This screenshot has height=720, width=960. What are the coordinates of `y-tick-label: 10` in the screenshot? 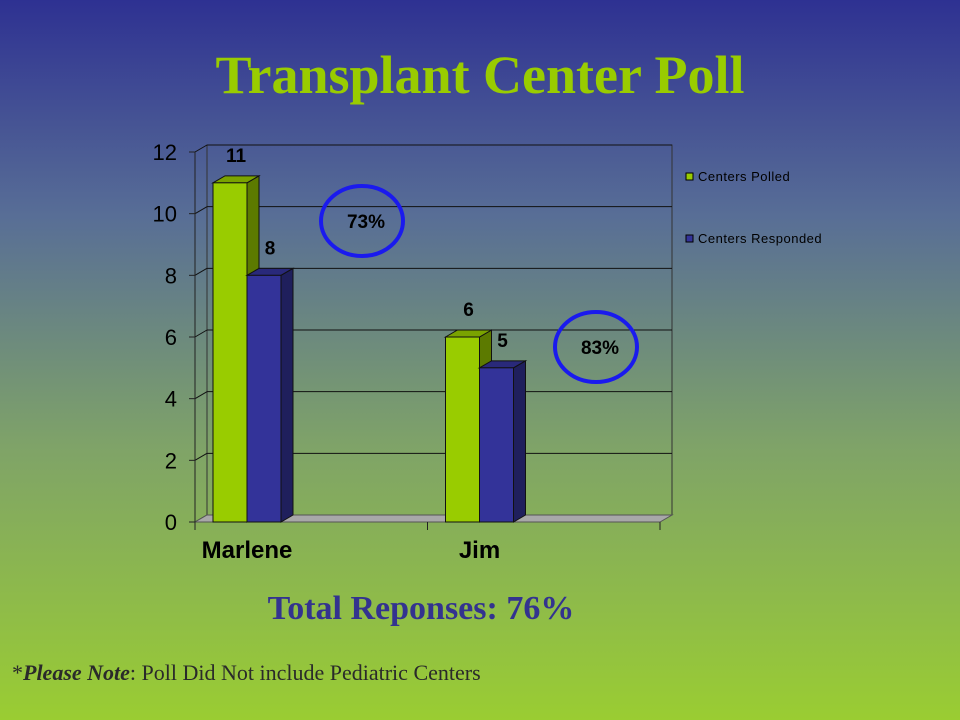 It's located at (165, 214).